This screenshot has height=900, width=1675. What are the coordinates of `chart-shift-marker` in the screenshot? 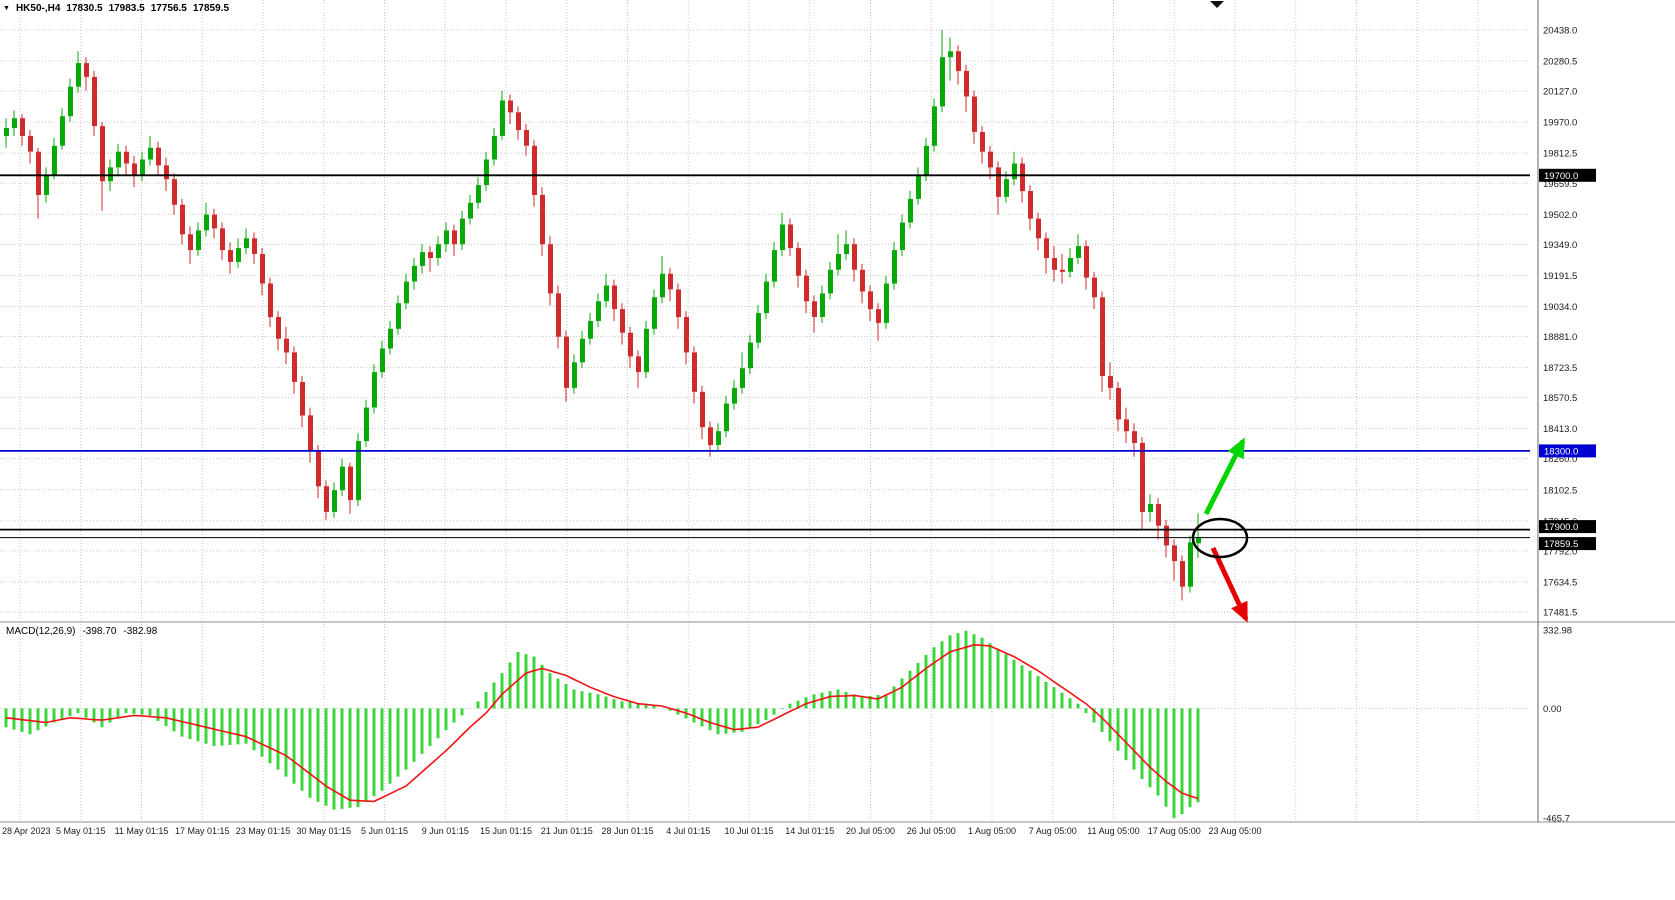 It's located at (1217, 4).